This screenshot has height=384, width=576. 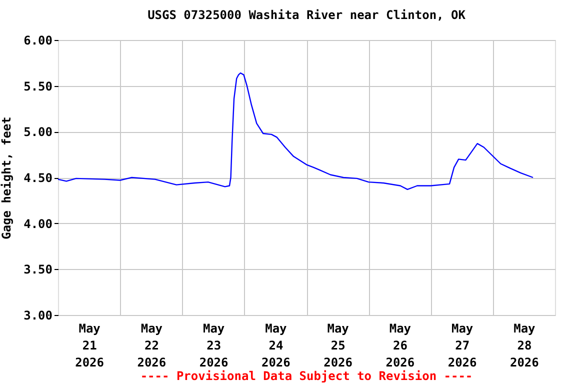 What do you see at coordinates (306, 376) in the screenshot?
I see `text: ---- Provisional Data Subject to Revision ----` at bounding box center [306, 376].